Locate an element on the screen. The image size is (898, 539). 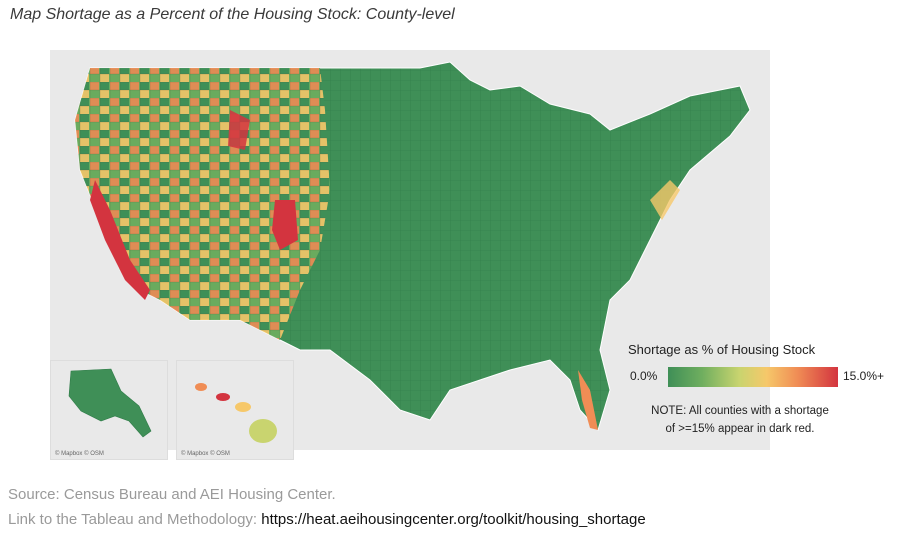
legend-max-label: 15.0%+ is located at coordinates (864, 376).